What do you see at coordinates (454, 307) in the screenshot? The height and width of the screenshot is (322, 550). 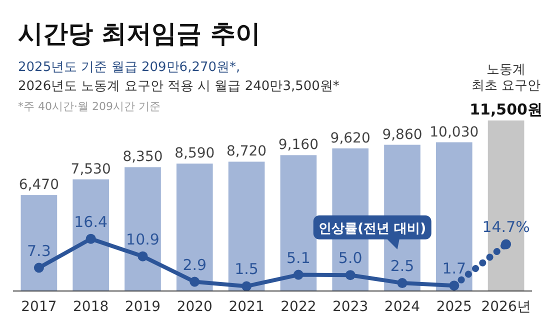 I see `x-tick-label: 2025` at bounding box center [454, 307].